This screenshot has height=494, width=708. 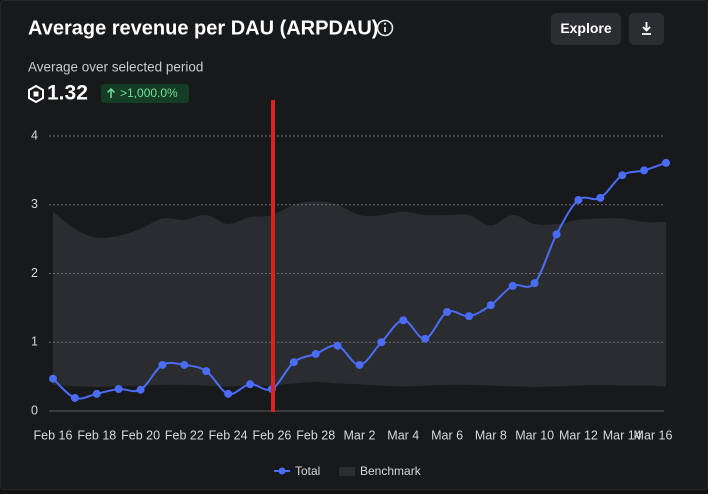 I want to click on x-tick-label: Mar 14, so click(x=622, y=435).